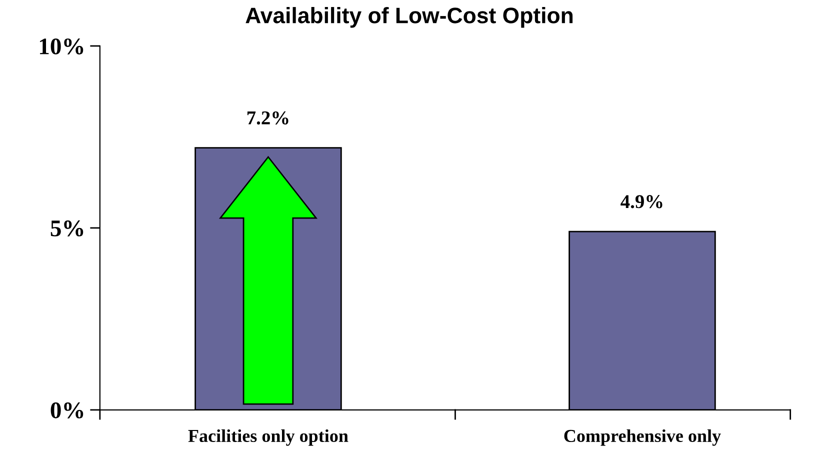 This screenshot has height=469, width=819. Describe the element at coordinates (641, 201) in the screenshot. I see `data-label: 4.9%` at that location.